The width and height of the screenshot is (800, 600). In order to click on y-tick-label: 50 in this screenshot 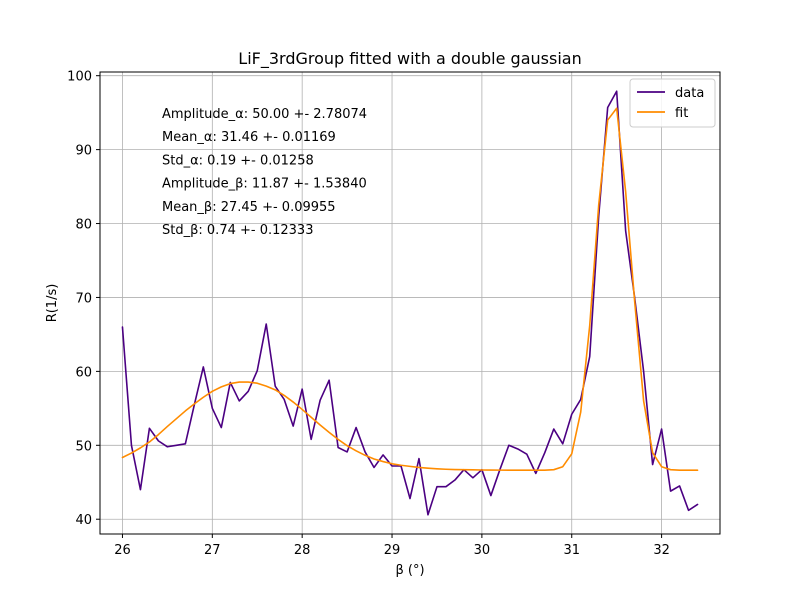, I will do `click(83, 446)`.